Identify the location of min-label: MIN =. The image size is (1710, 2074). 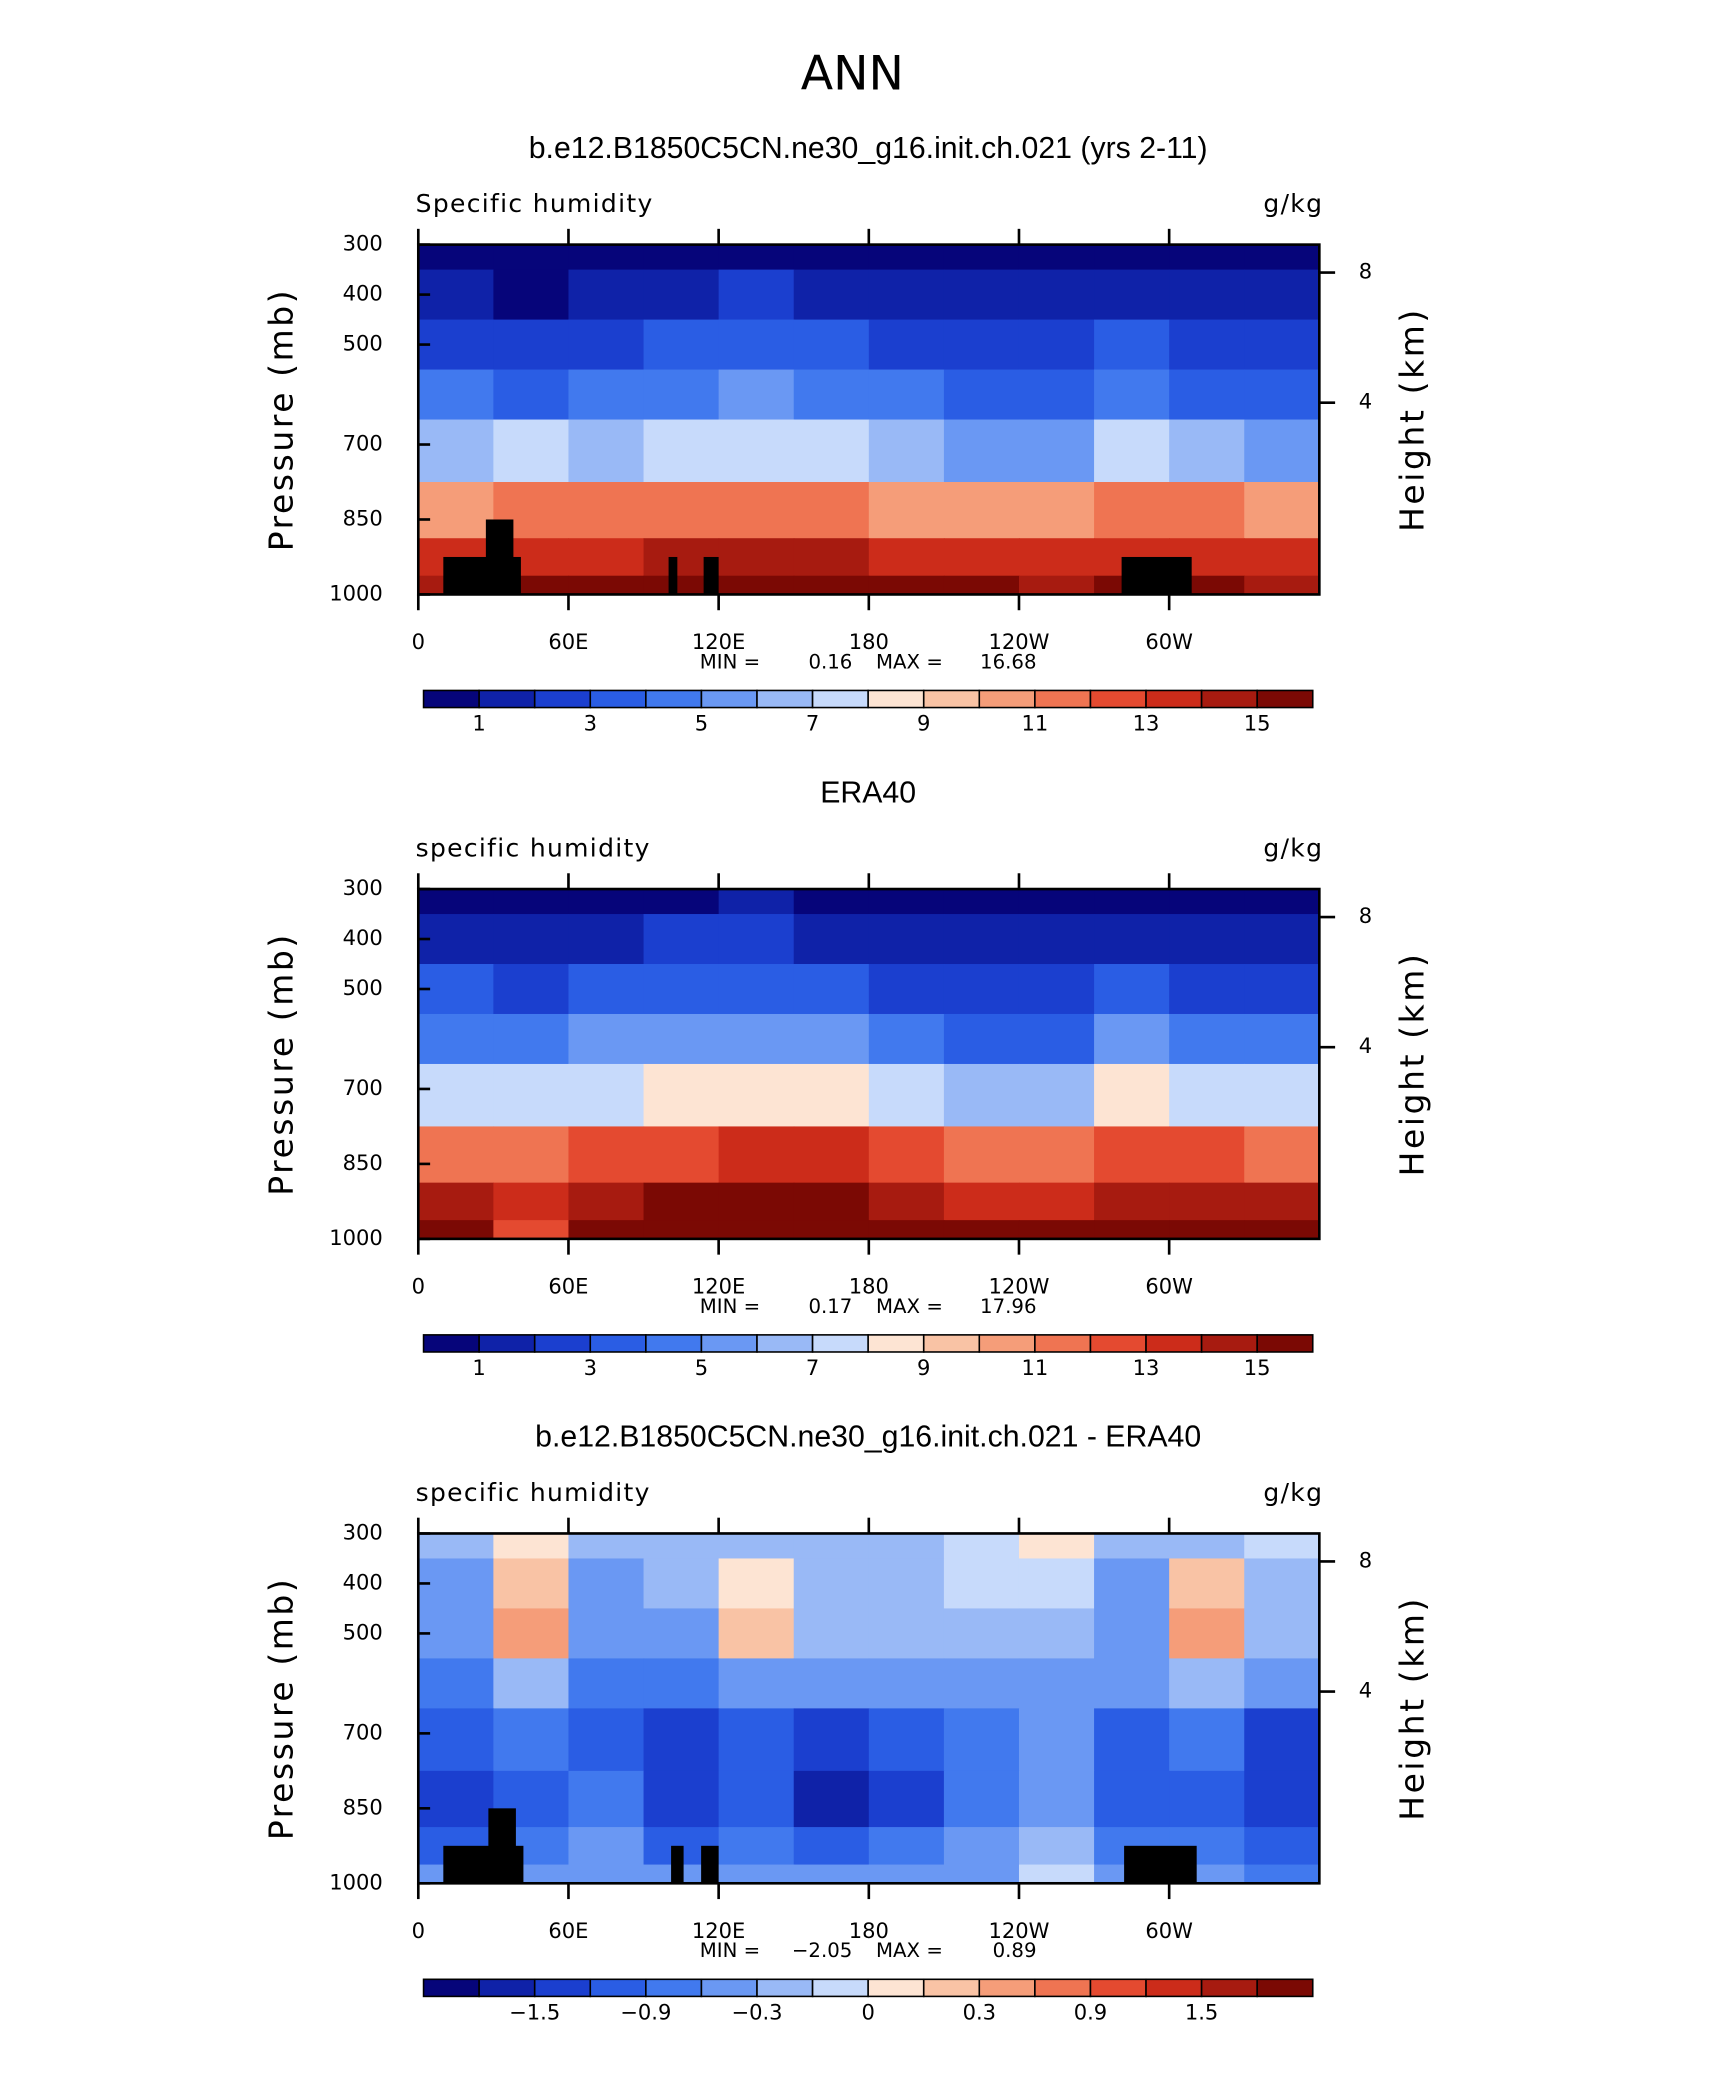
(730, 1306).